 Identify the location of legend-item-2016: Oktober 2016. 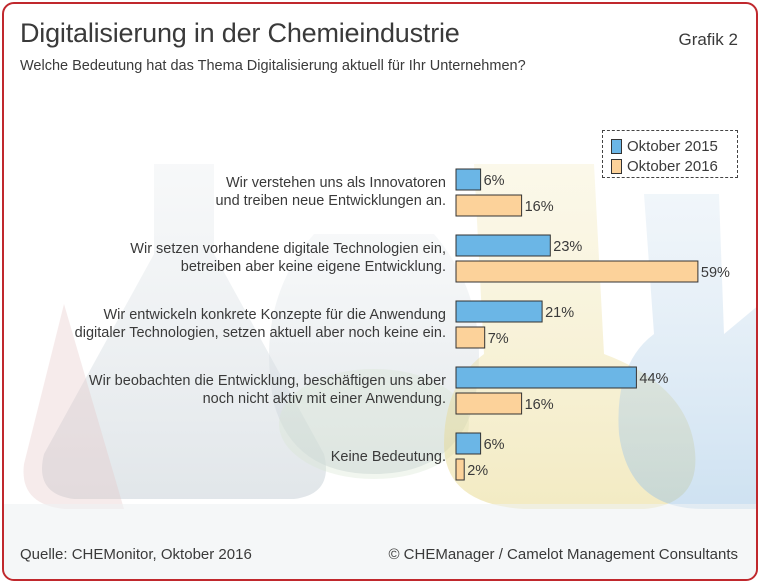
(674, 166).